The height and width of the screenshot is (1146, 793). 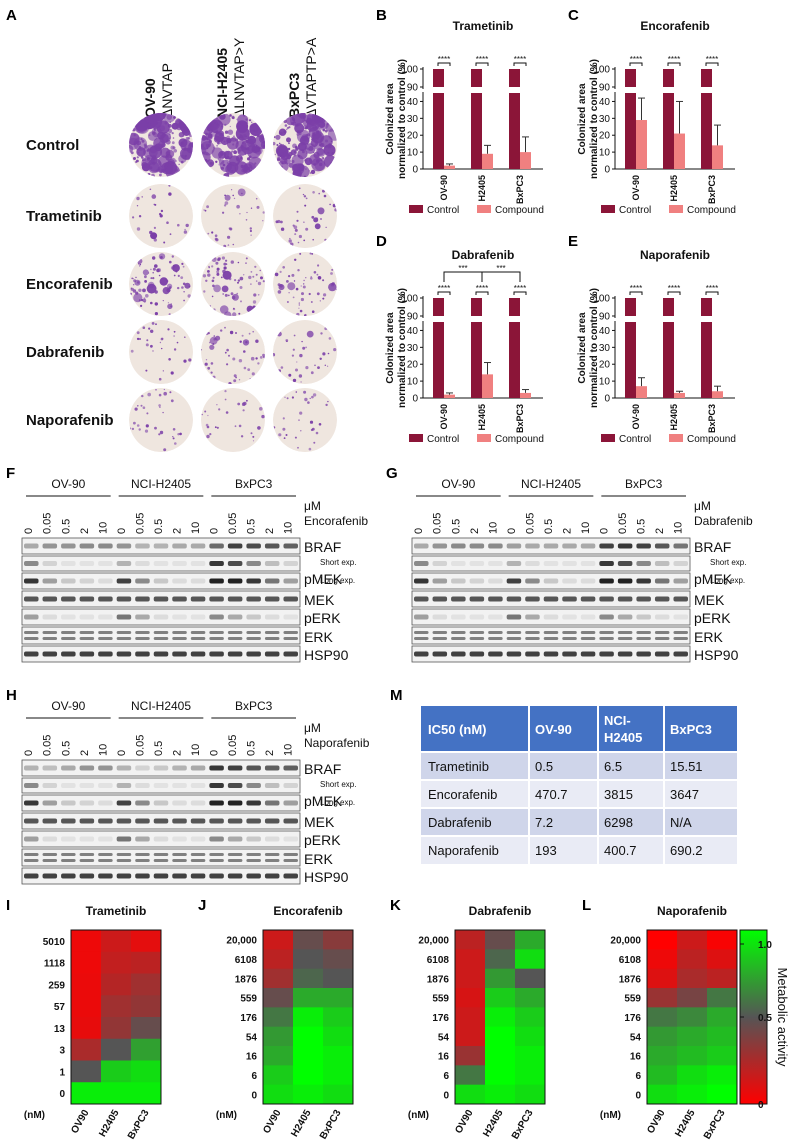 What do you see at coordinates (66, 748) in the screenshot?
I see `dose-label: 0.5` at bounding box center [66, 748].